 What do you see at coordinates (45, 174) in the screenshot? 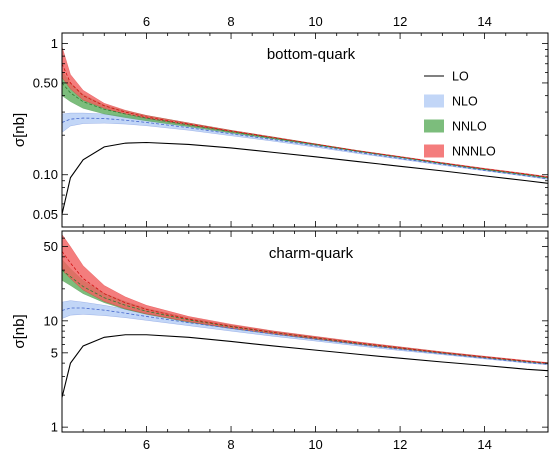
I see `y-tick-label: 0.10` at bounding box center [45, 174].